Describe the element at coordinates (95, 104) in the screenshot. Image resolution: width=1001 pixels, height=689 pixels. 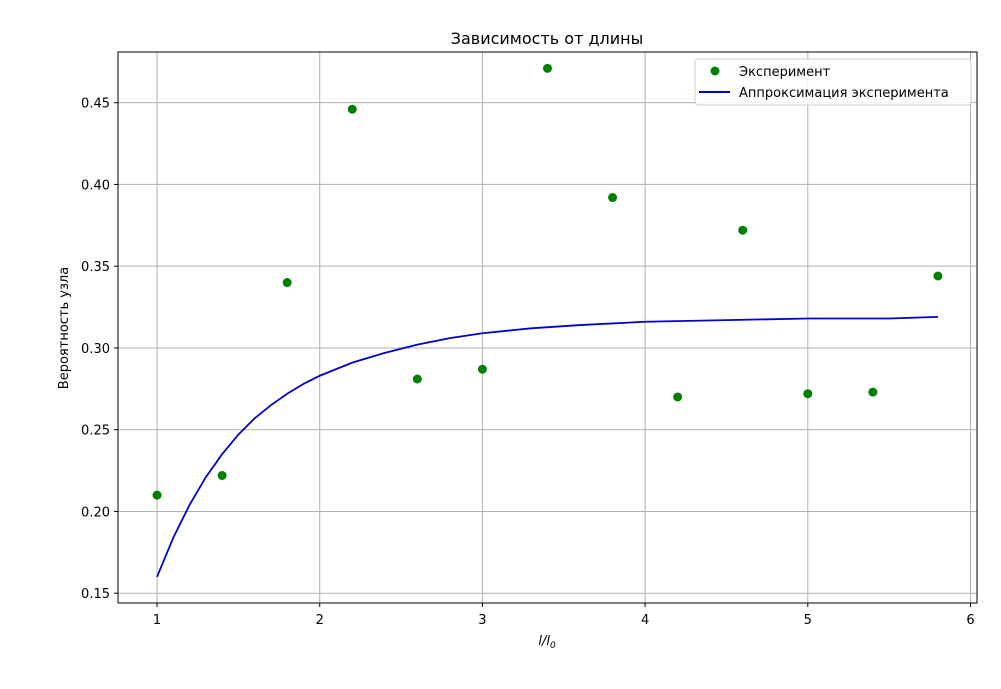
I see `y-tick-label: 0.45` at that location.